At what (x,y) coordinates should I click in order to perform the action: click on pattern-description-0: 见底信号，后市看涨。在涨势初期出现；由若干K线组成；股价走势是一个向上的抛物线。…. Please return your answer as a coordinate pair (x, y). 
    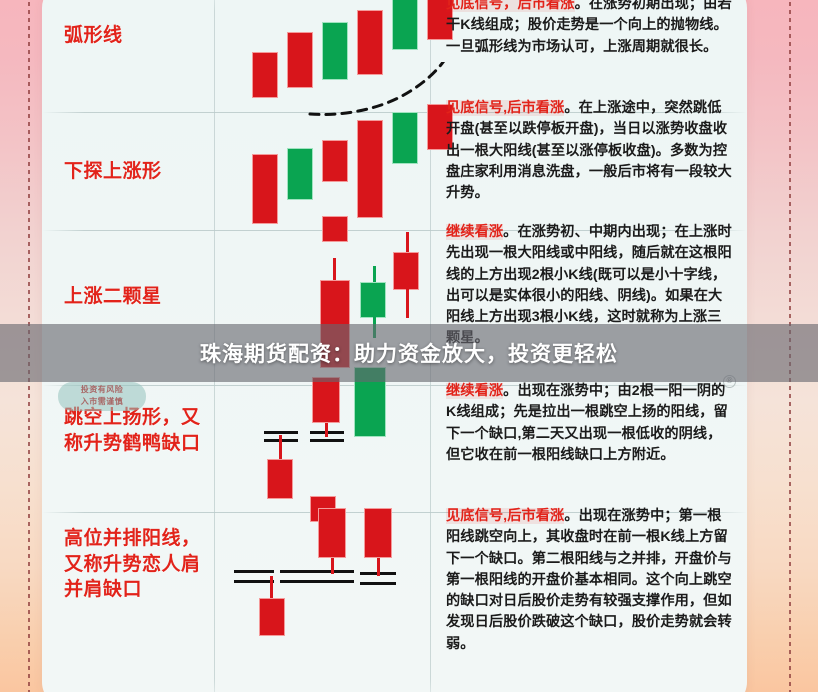
    Looking at the image, I should click on (589, 29).